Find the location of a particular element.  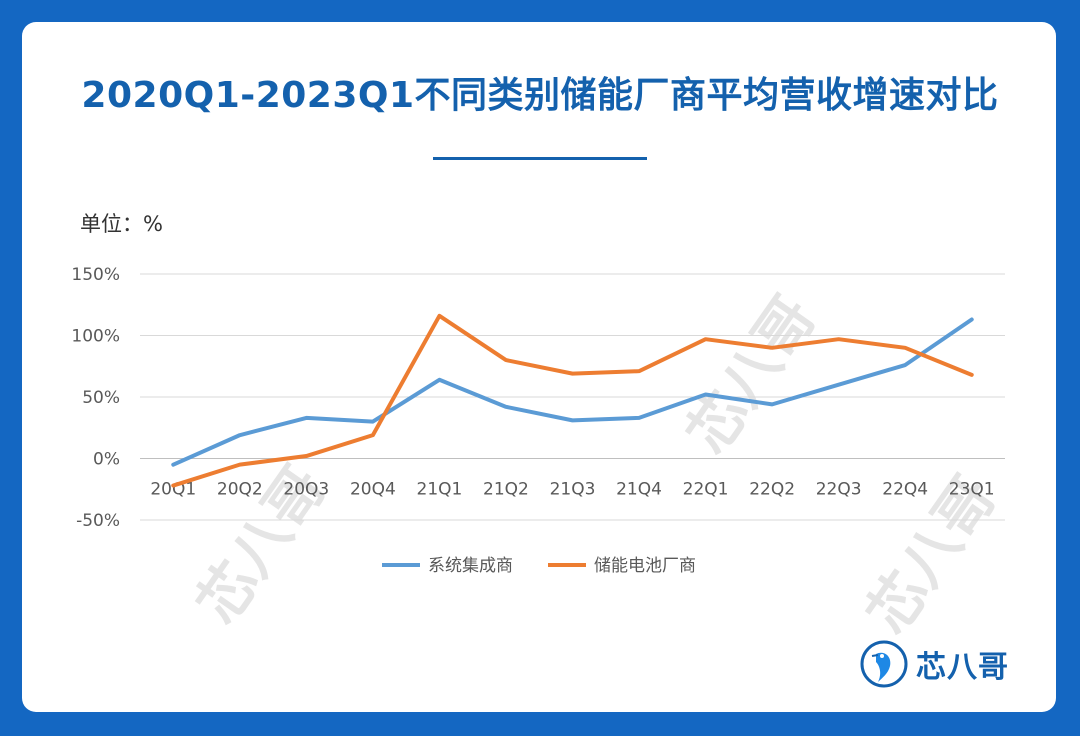

x-tick-label: 21Q4 is located at coordinates (639, 490).